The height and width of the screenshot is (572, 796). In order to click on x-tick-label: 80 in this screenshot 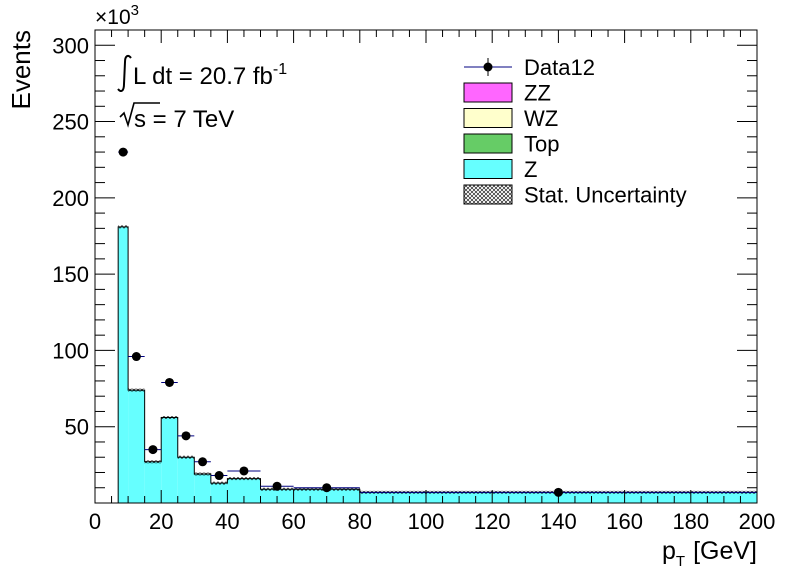, I will do `click(360, 521)`.